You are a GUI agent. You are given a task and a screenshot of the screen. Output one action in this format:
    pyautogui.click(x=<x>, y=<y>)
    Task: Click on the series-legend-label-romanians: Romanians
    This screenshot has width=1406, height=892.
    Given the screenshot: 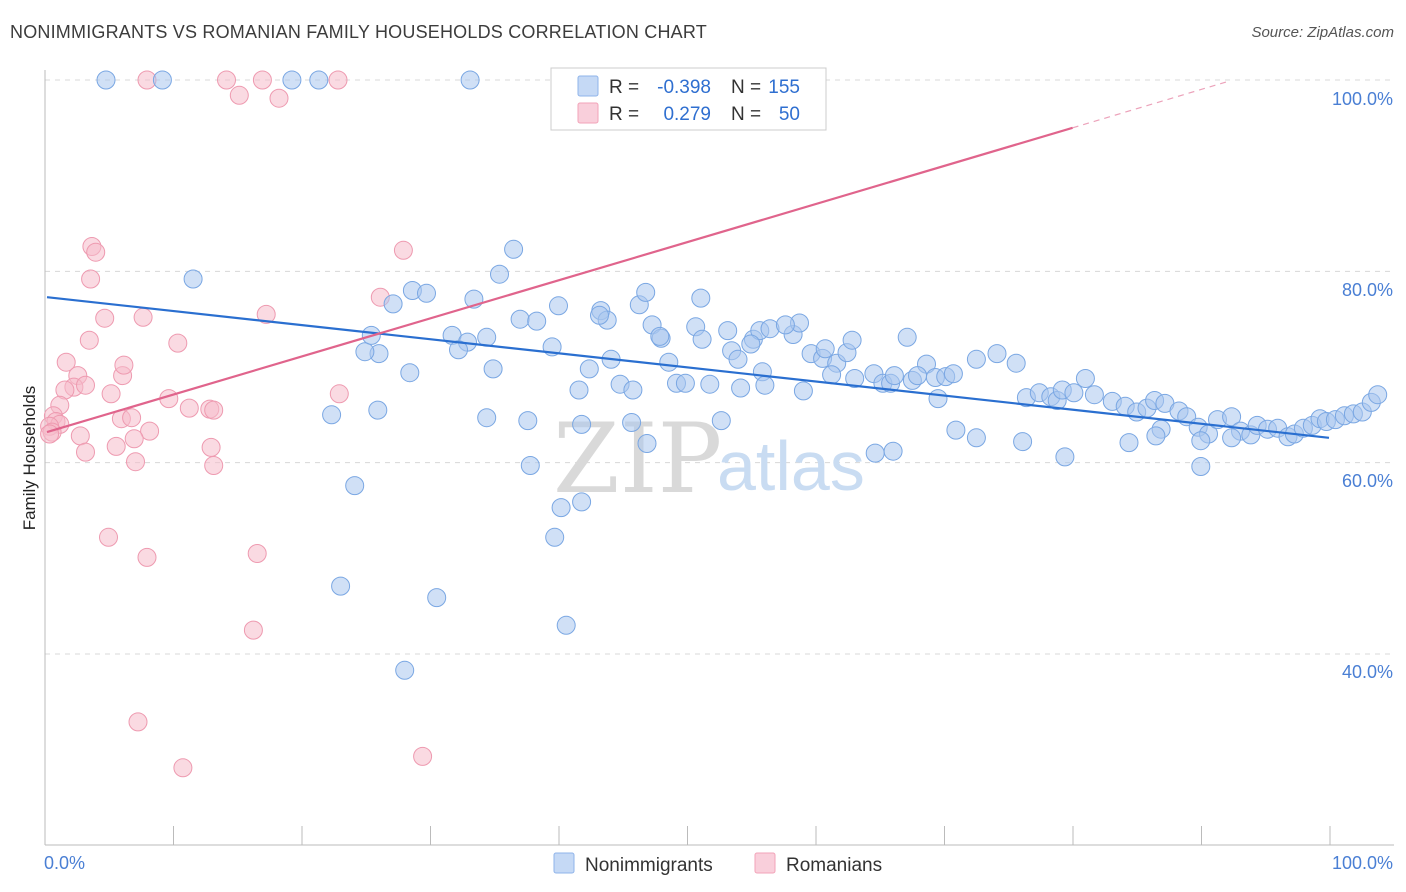 What is the action you would take?
    pyautogui.click(x=834, y=865)
    